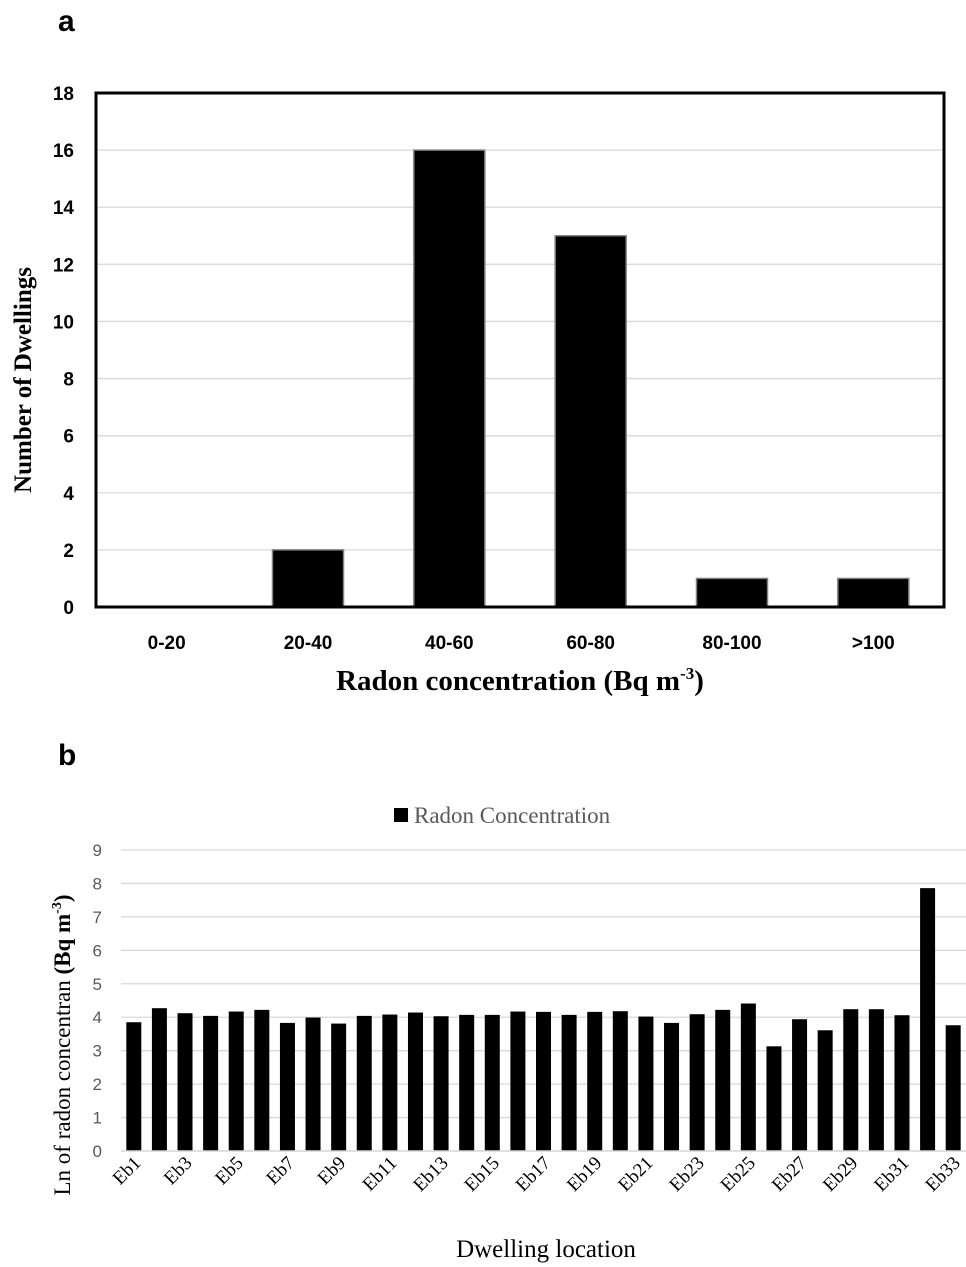 This screenshot has width=966, height=1267. What do you see at coordinates (280, 1171) in the screenshot?
I see `panel-b-x-tick-label: Eb7` at bounding box center [280, 1171].